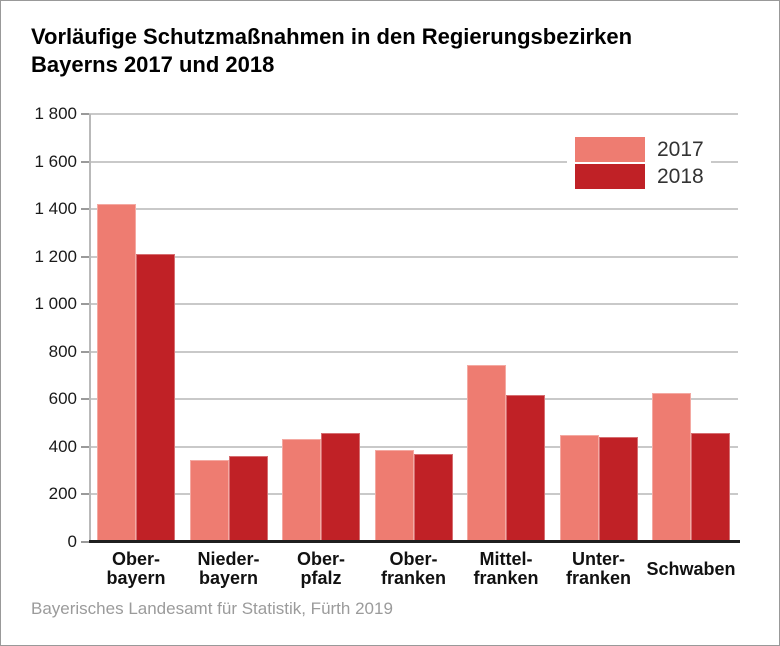 Image resolution: width=780 pixels, height=646 pixels. I want to click on bar-2017-oberbayern, so click(116, 373).